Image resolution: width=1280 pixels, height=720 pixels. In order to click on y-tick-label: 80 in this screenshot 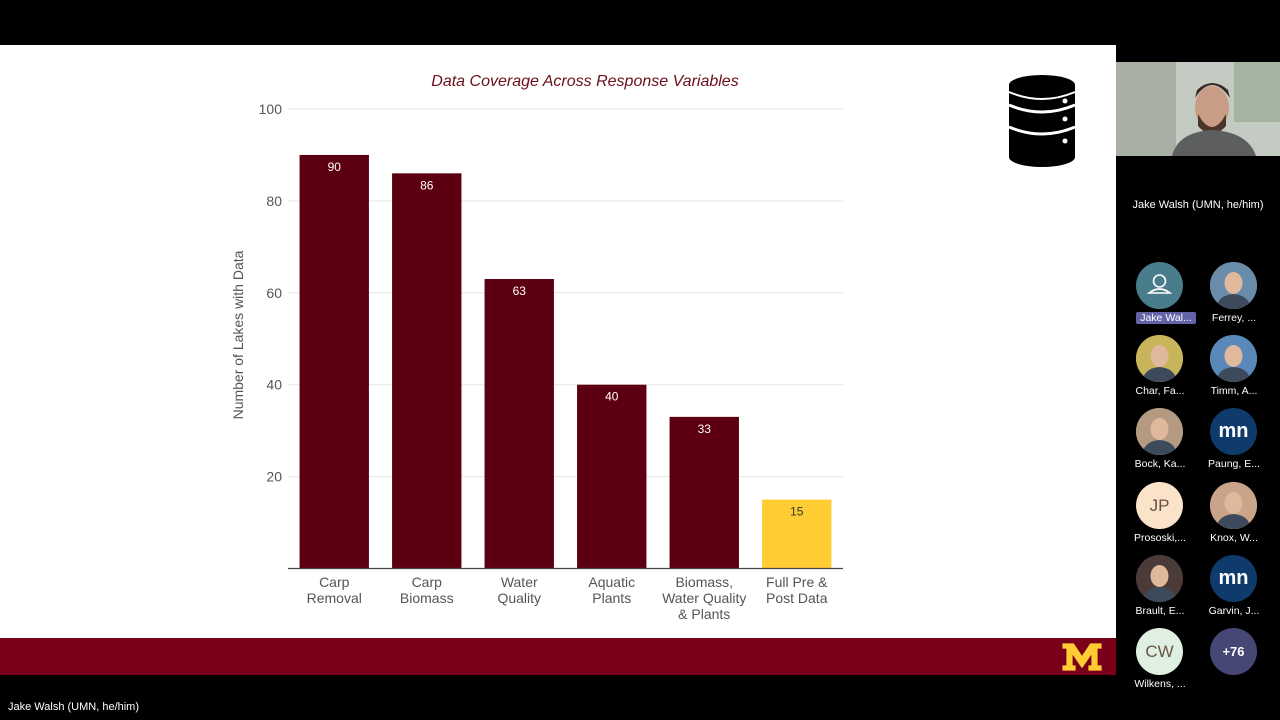, I will do `click(274, 201)`.